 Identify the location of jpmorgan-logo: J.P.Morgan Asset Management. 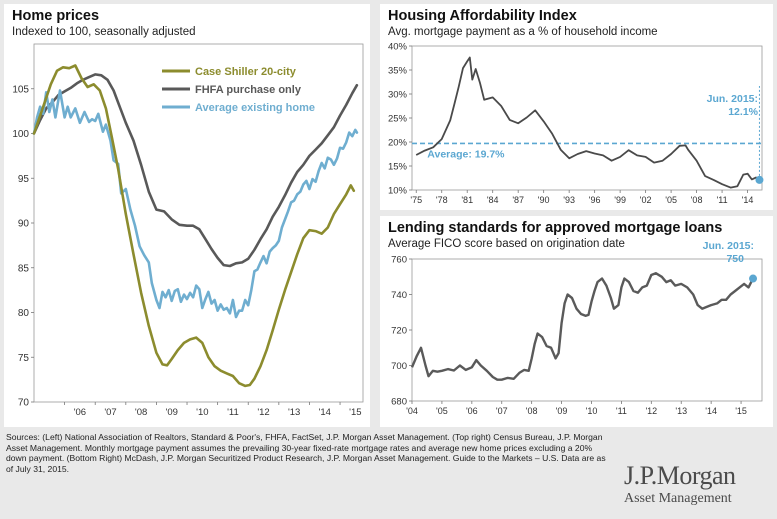
(699, 485).